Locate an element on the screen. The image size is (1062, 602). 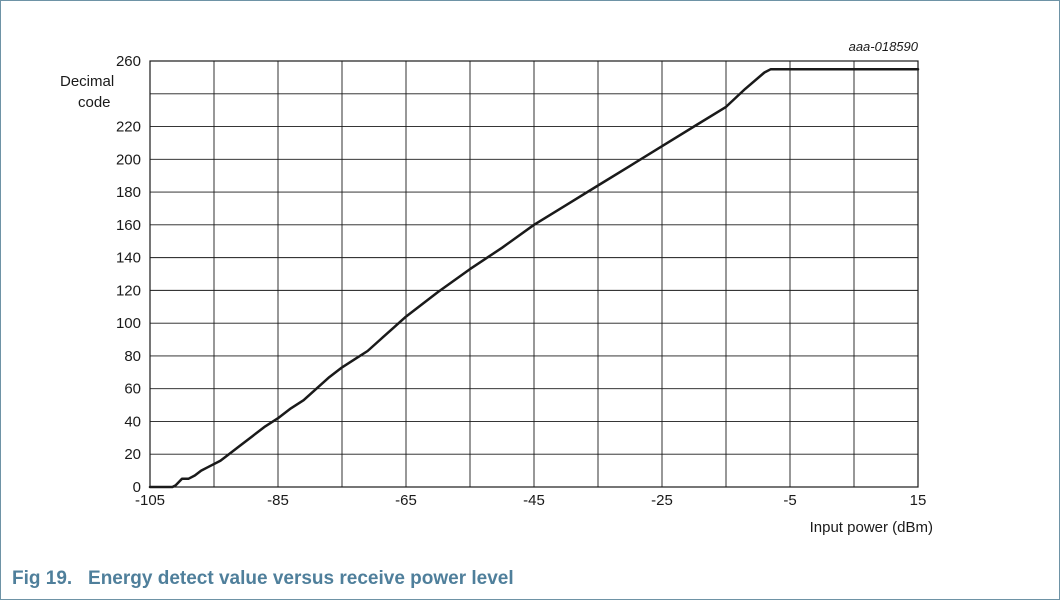
y-tick-label: 100 is located at coordinates (128, 323).